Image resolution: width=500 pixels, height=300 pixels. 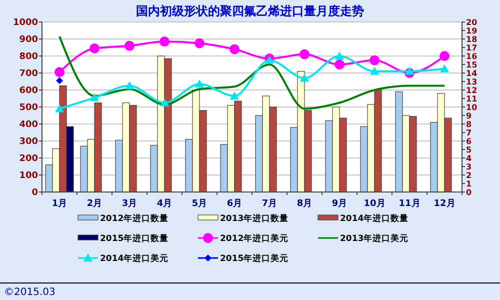 What do you see at coordinates (28, 159) in the screenshot?
I see `y-tick-label: 200` at bounding box center [28, 159].